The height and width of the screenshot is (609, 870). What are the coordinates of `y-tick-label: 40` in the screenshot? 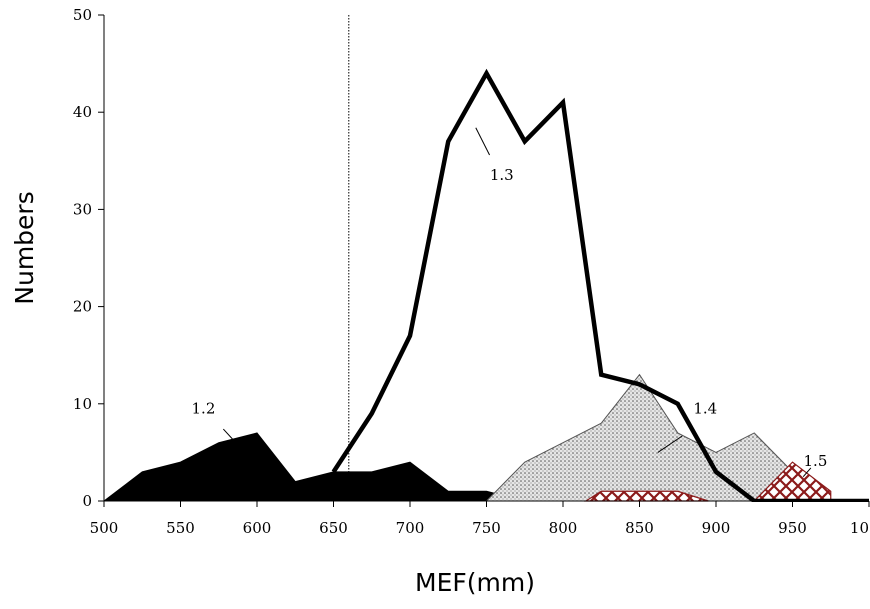 It's located at (82, 112).